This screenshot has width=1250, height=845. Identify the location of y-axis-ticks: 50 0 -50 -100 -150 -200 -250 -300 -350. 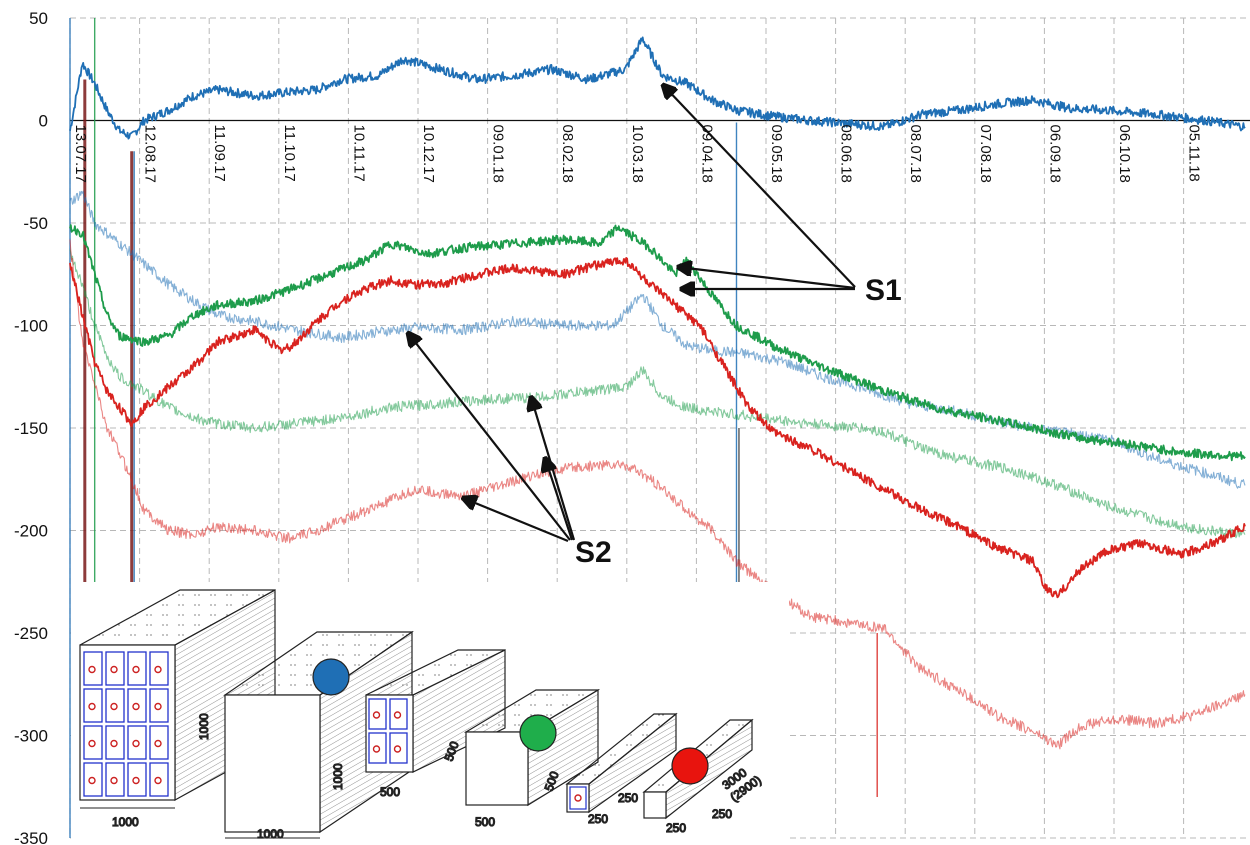
(31, 427).